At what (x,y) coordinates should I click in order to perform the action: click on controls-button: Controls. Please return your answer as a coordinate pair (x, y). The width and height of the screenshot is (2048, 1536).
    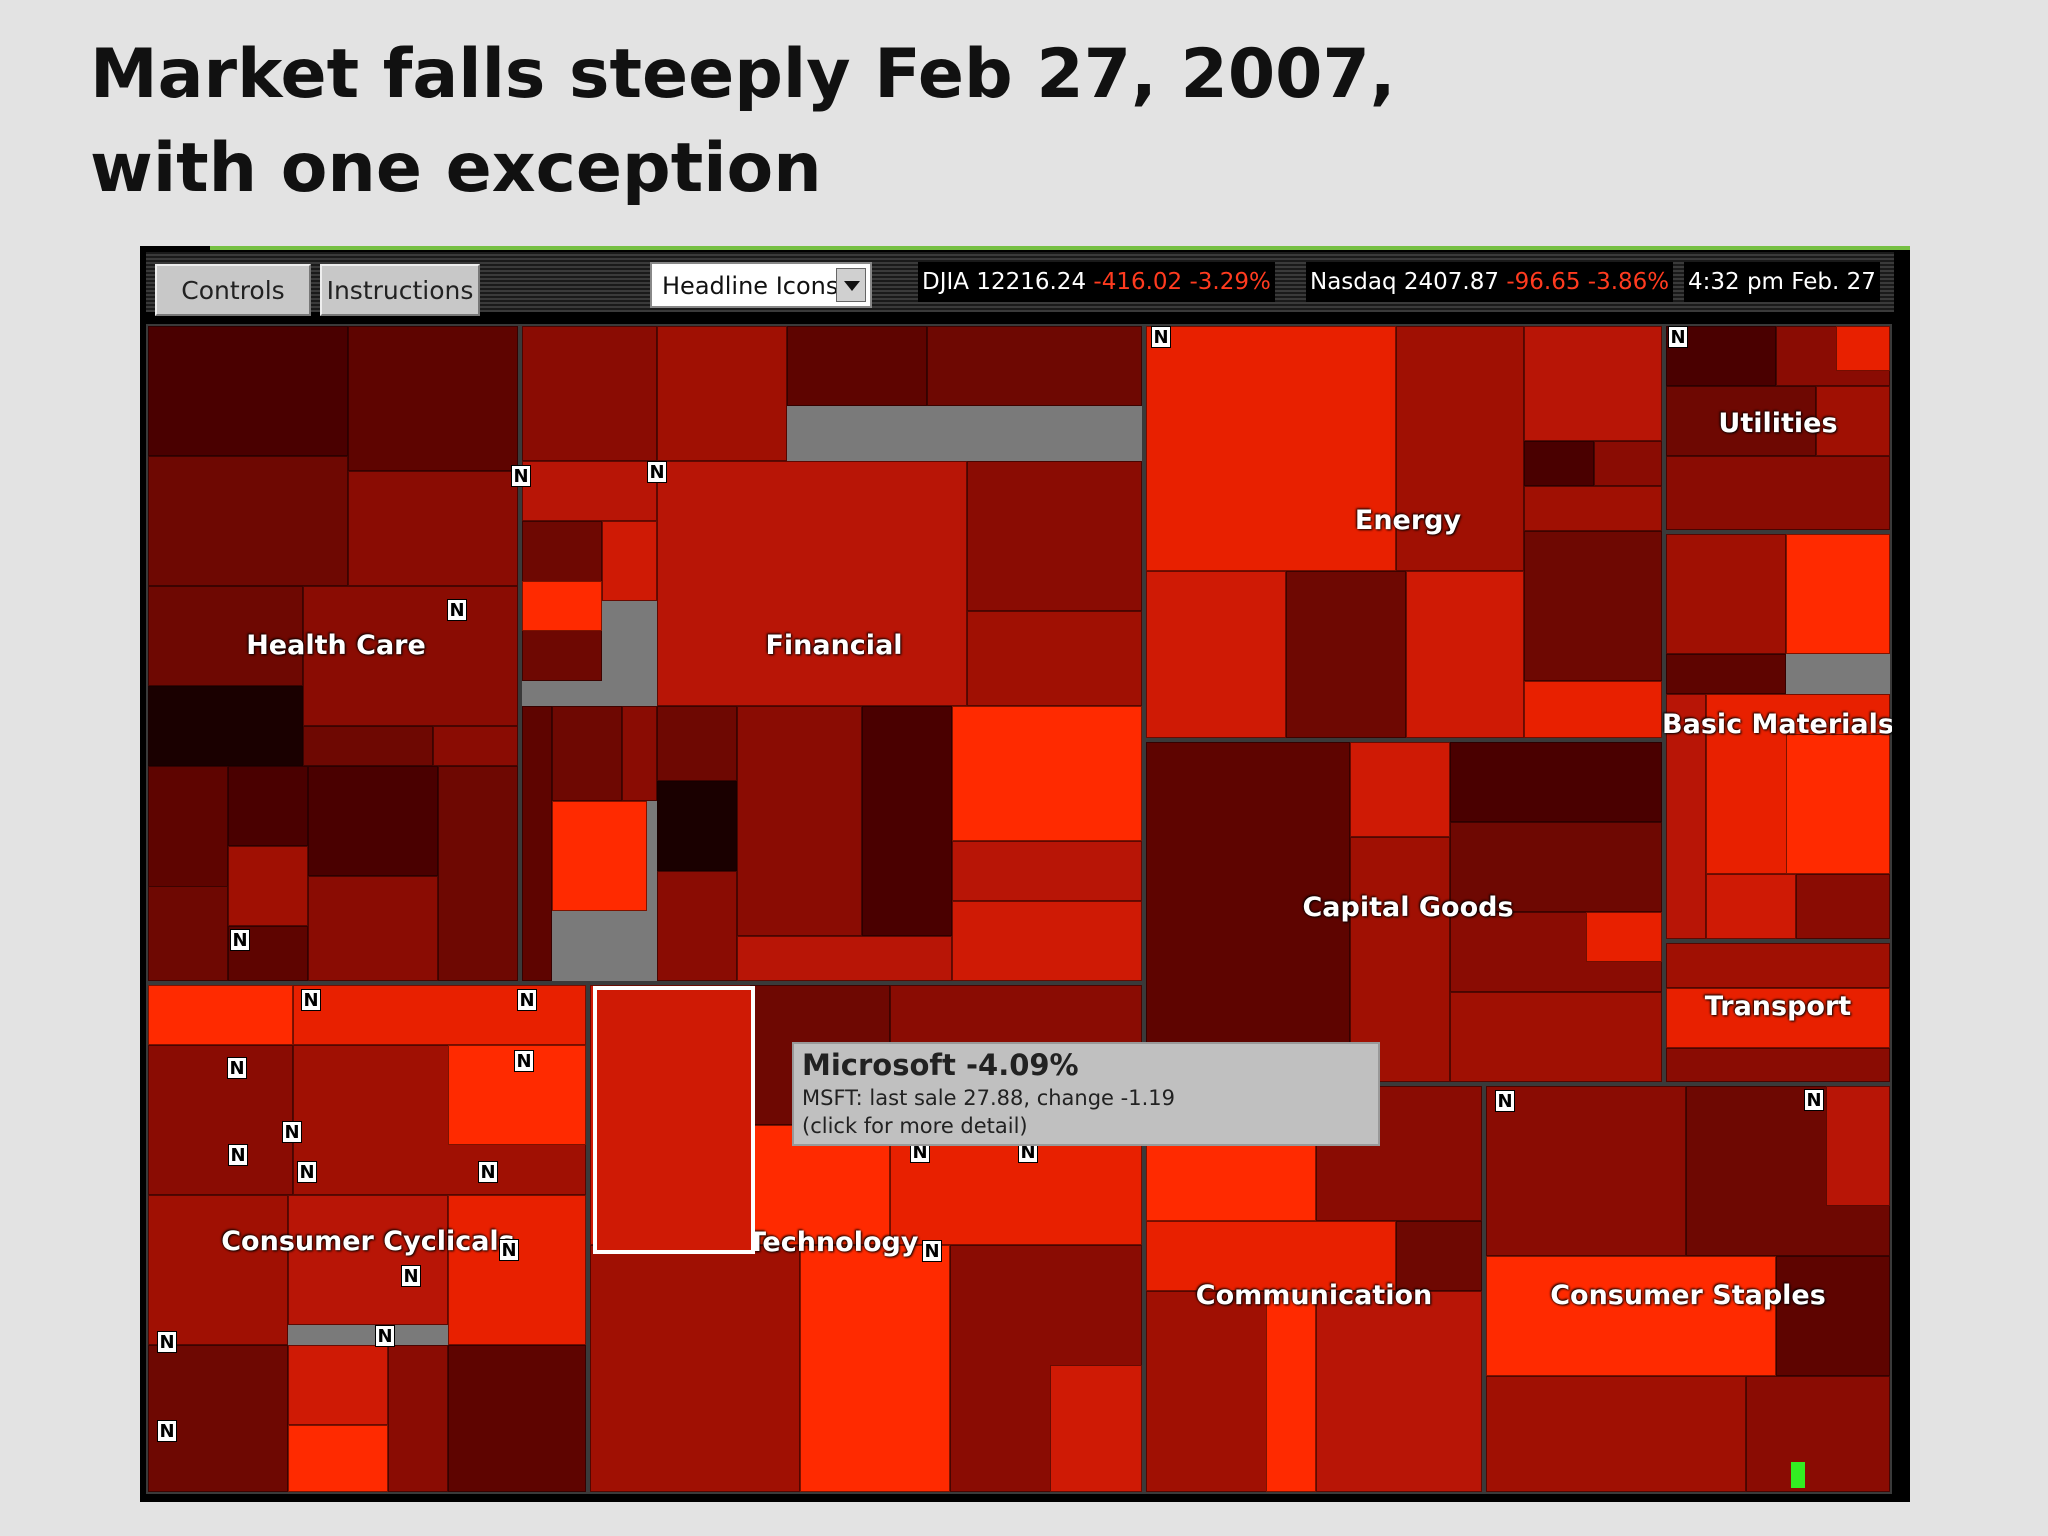
    Looking at the image, I should click on (233, 290).